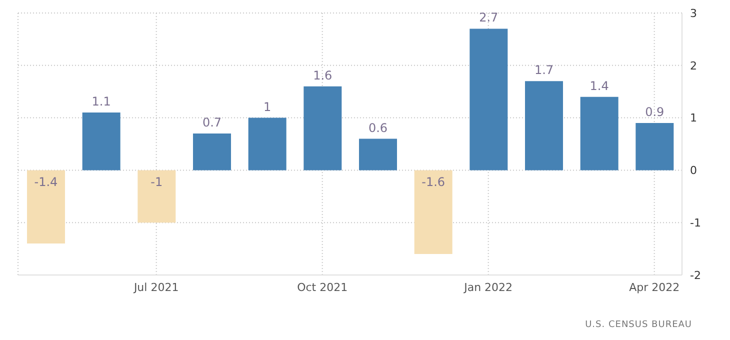 The width and height of the screenshot is (730, 340). I want to click on data-label: 1, so click(268, 107).